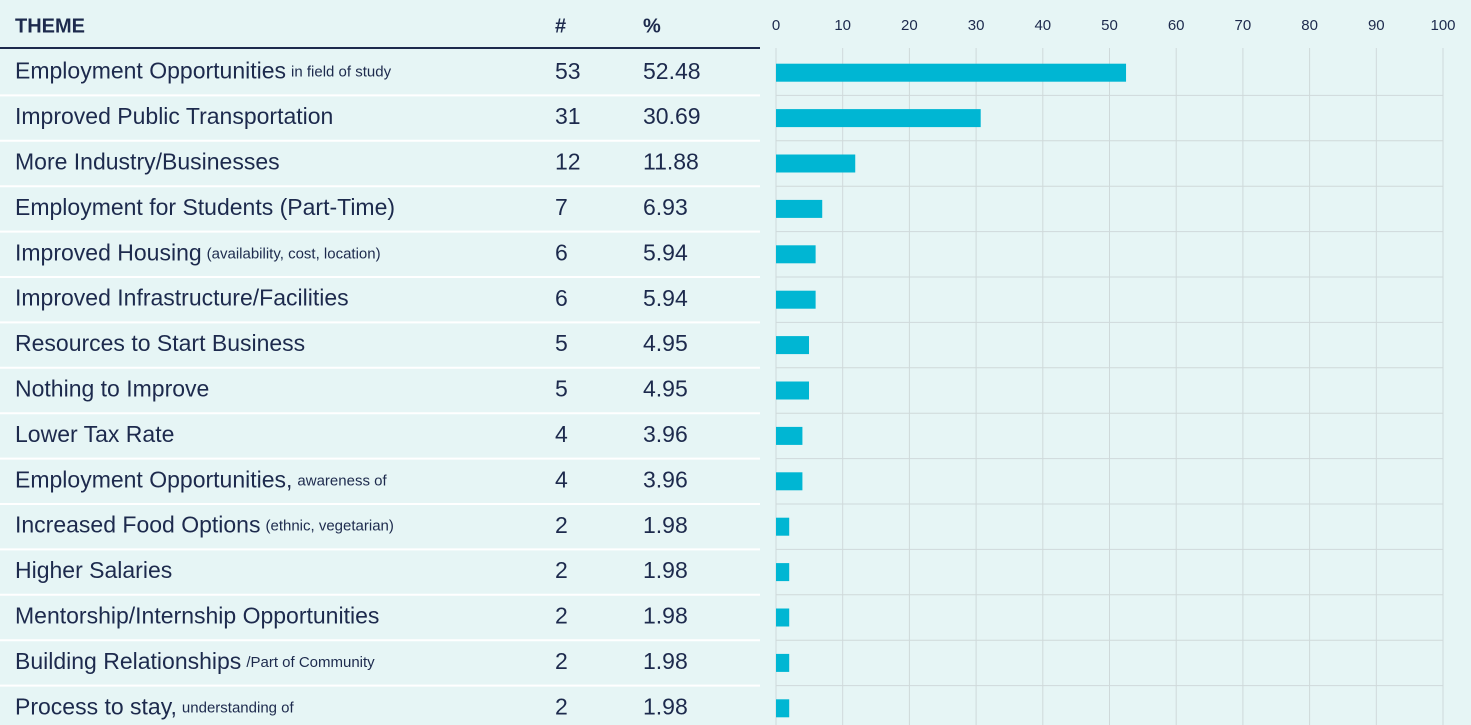 This screenshot has width=1471, height=725. I want to click on theme-label: Building Relationships/Part of Community, so click(195, 661).